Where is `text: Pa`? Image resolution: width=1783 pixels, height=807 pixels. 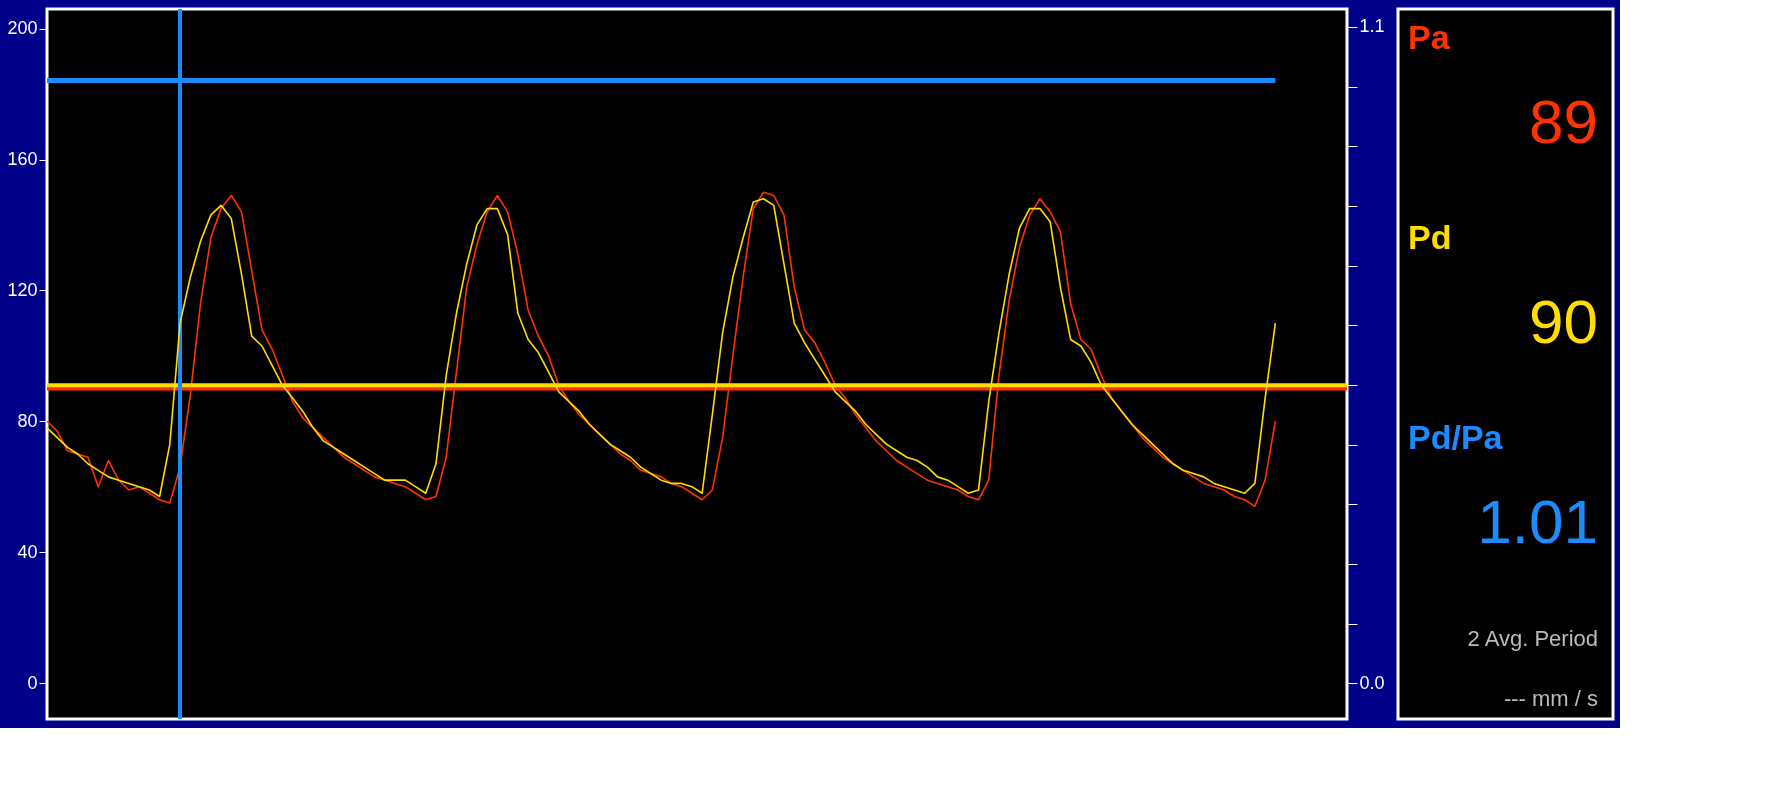 text: Pa is located at coordinates (1429, 37).